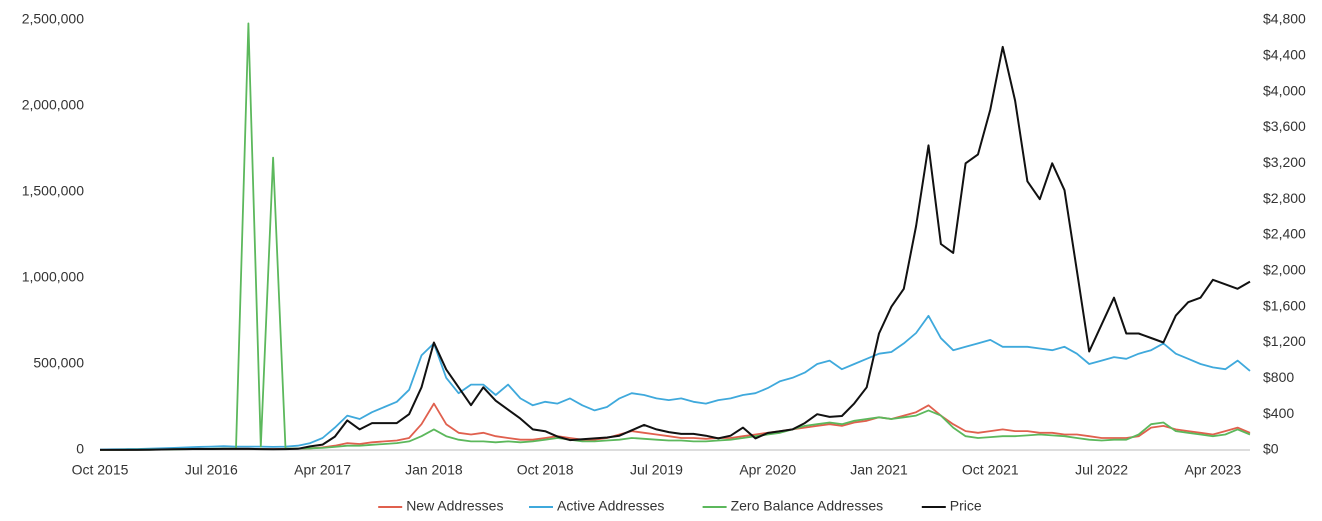  What do you see at coordinates (322, 470) in the screenshot?
I see `x-tick-label: Apr 2017` at bounding box center [322, 470].